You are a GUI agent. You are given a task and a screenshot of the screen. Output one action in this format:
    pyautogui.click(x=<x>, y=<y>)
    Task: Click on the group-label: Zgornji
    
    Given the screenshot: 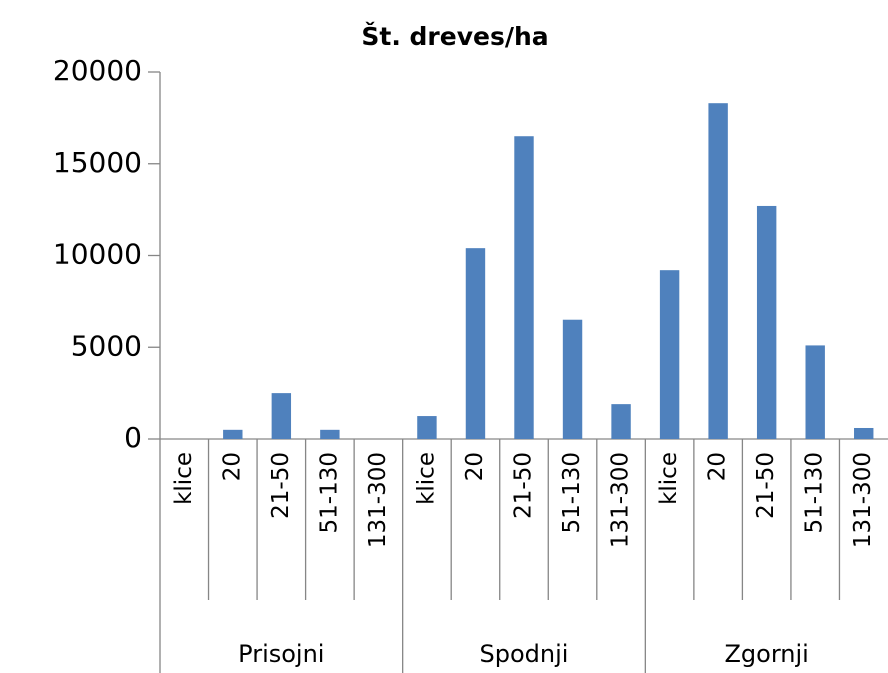 What is the action you would take?
    pyautogui.click(x=766, y=654)
    